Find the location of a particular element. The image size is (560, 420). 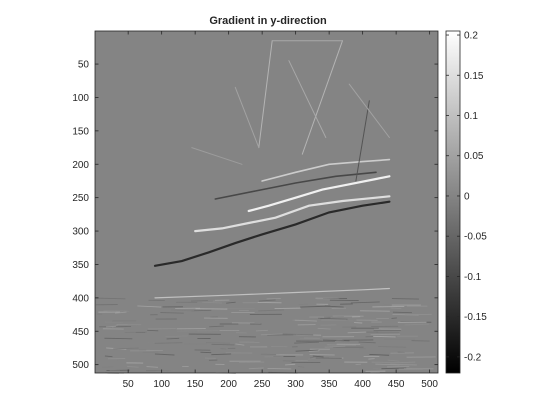

y-tick-label: 50 is located at coordinates (84, 65).